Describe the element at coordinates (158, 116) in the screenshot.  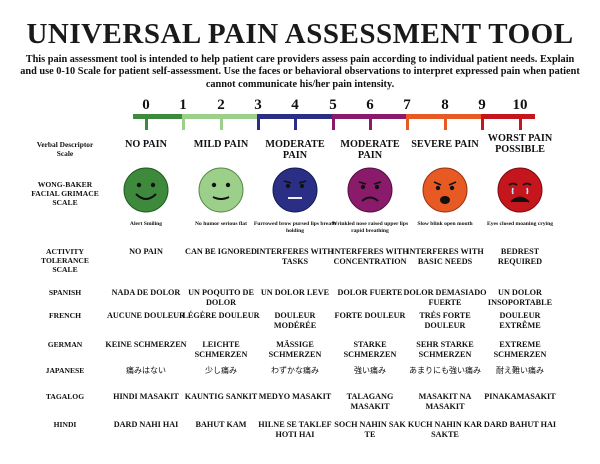
I see `scale-segment-green` at that location.